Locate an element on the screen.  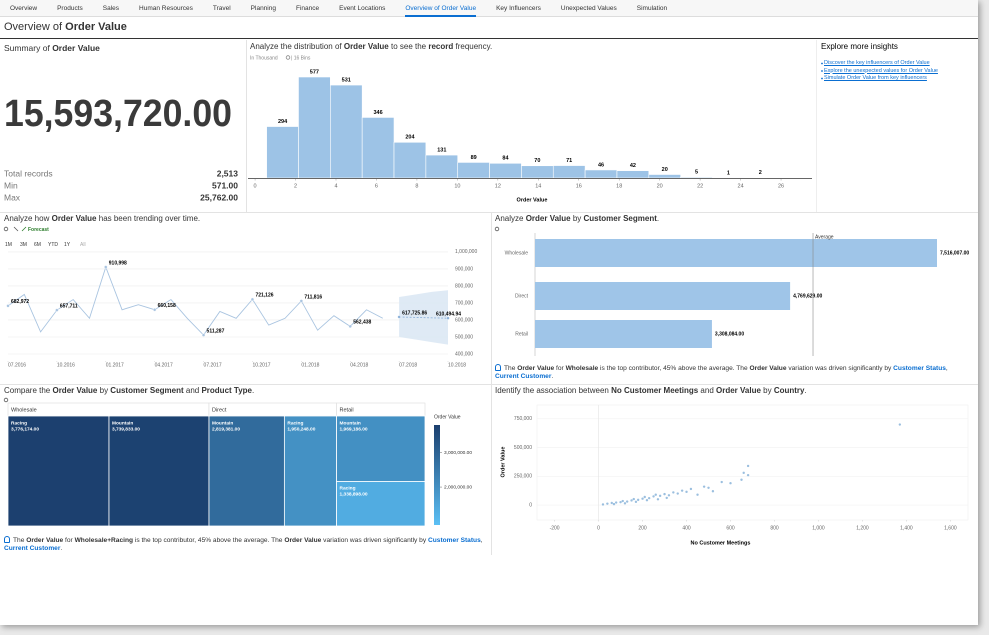
group-label: Retail is located at coordinates (347, 410).